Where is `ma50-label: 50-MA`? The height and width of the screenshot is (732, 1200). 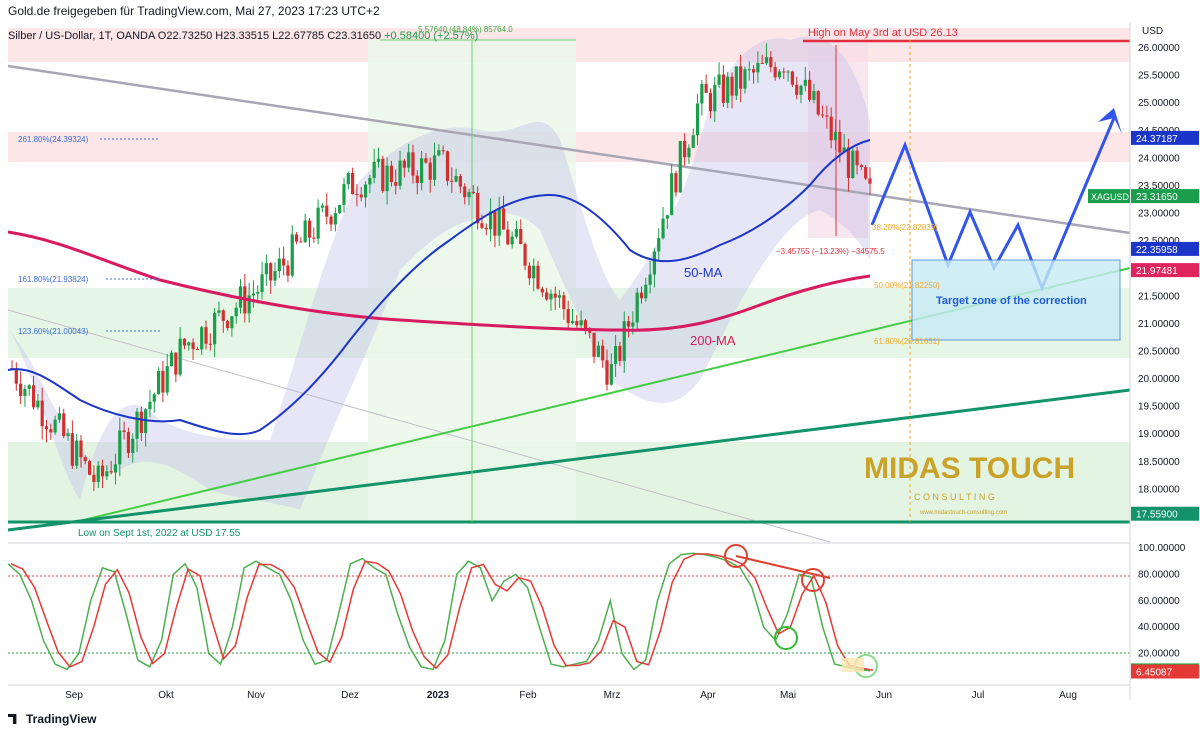 ma50-label: 50-MA is located at coordinates (703, 272).